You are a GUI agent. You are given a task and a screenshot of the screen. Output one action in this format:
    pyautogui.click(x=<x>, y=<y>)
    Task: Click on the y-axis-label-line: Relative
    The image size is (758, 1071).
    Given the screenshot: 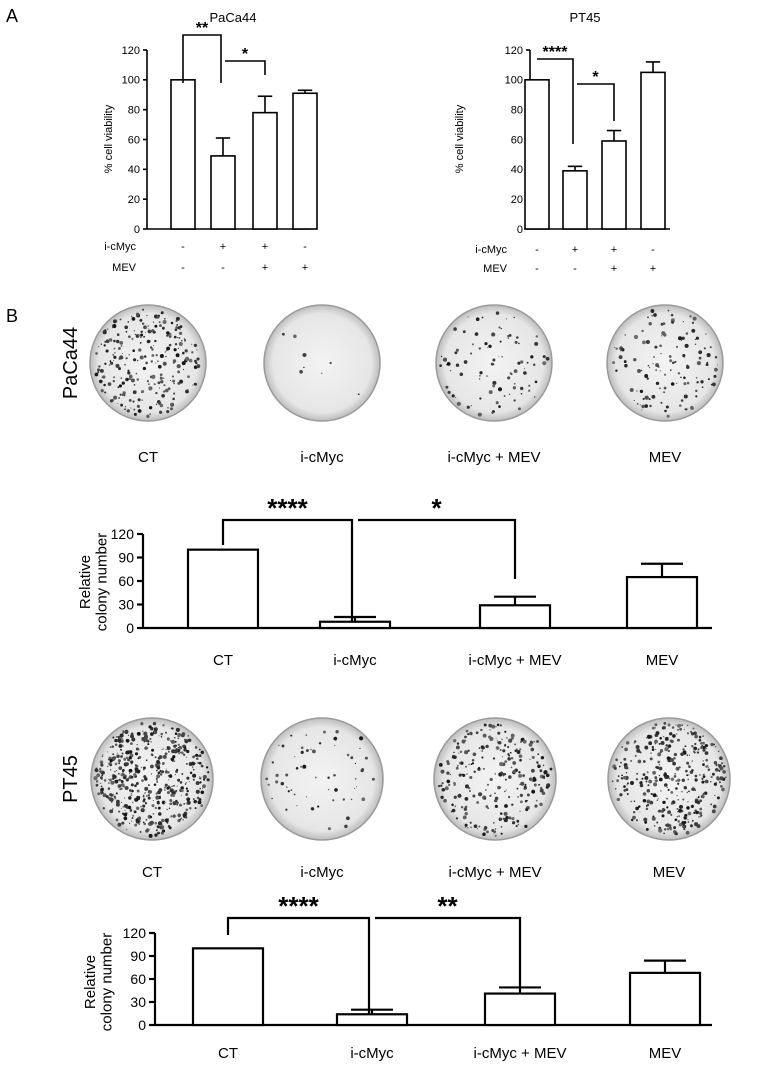 What is the action you would take?
    pyautogui.click(x=85, y=582)
    